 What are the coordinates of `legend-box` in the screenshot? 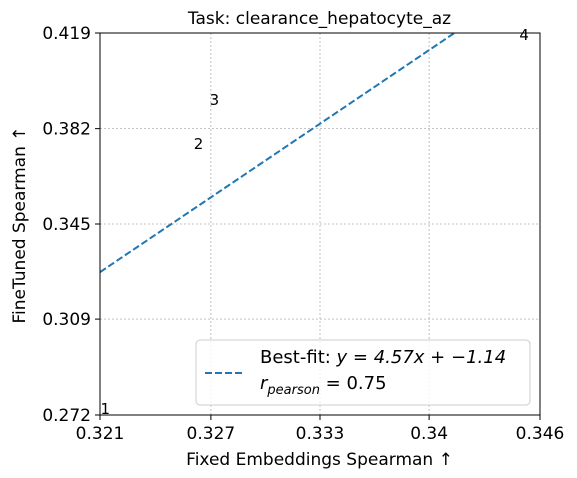 It's located at (363, 372).